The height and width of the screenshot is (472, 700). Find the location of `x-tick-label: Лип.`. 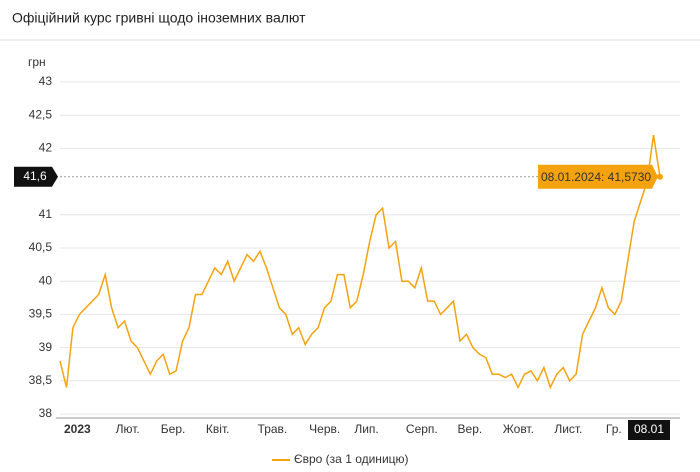

x-tick-label: Лип. is located at coordinates (366, 429).